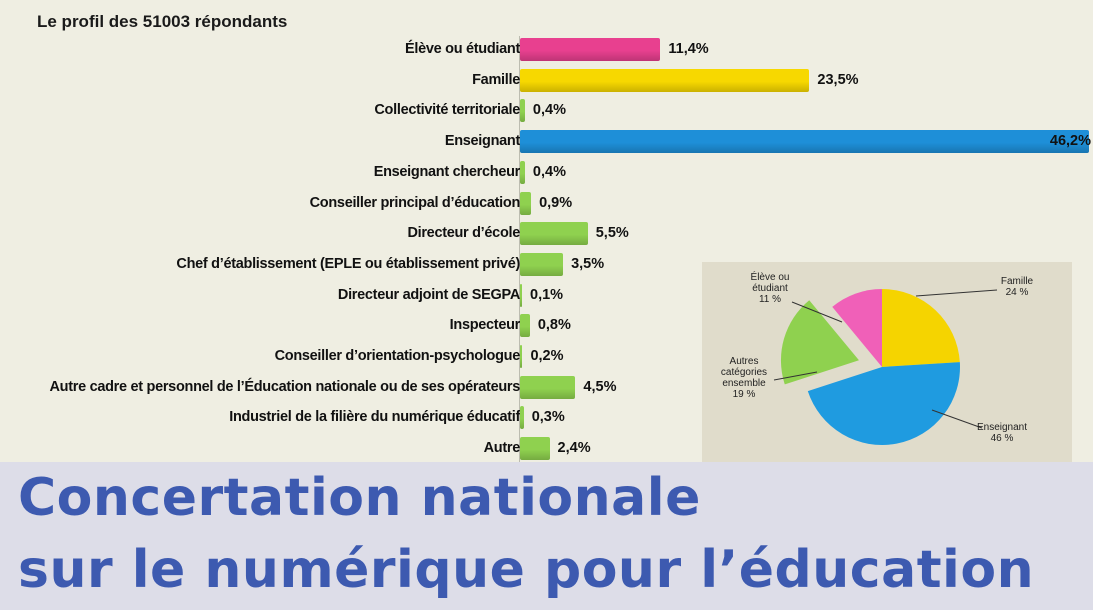 This screenshot has width=1093, height=610. I want to click on bar-value-label: 2,4%, so click(574, 448).